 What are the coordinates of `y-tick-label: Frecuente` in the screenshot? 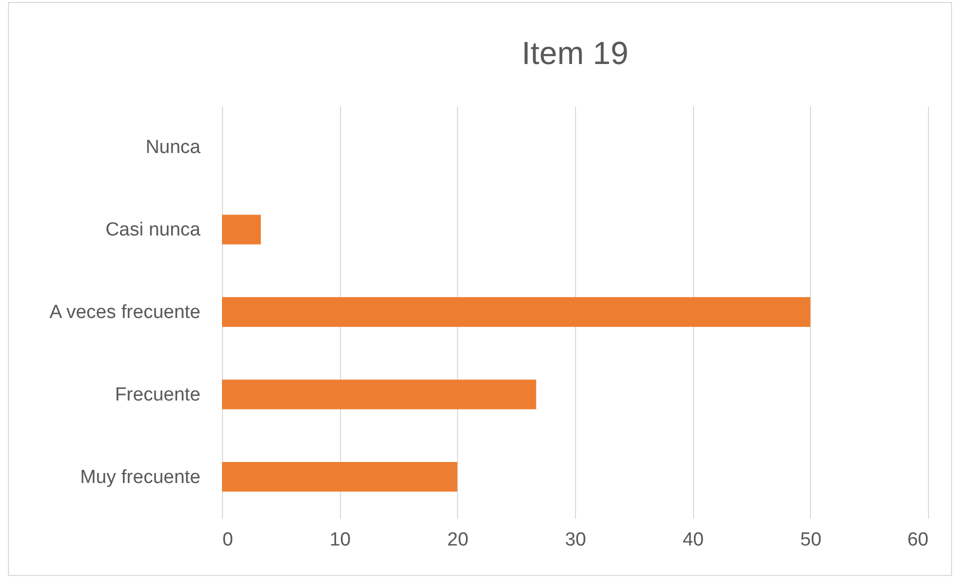 It's located at (157, 395).